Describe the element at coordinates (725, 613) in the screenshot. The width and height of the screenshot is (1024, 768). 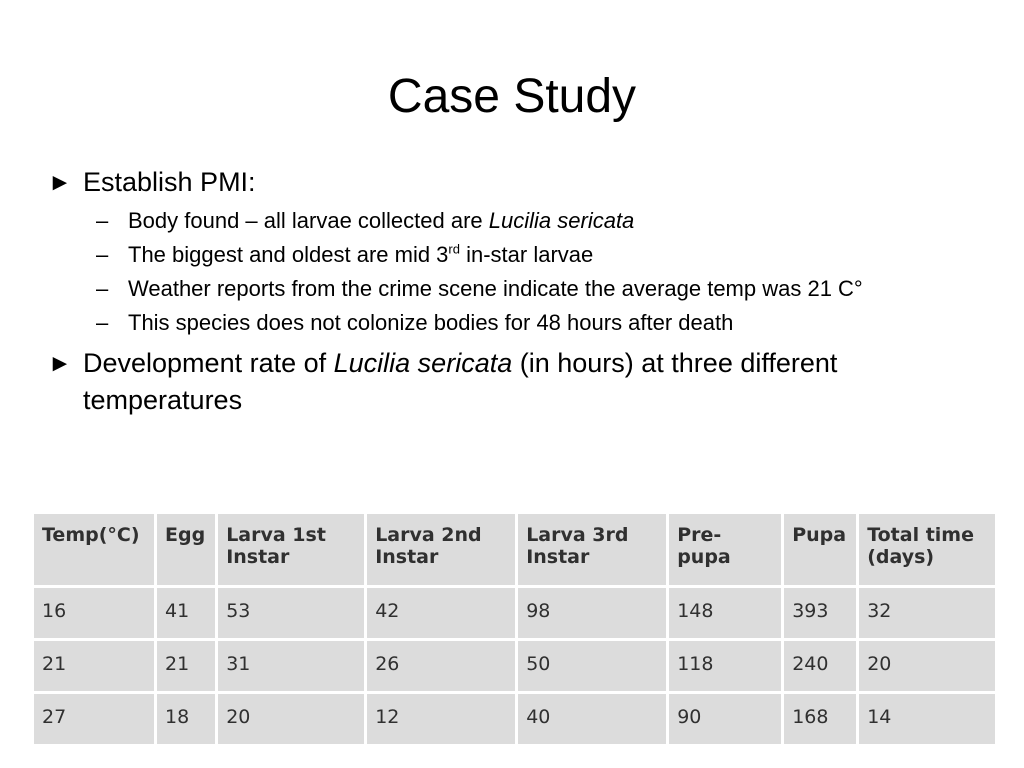
I see `table-cell: 148` at that location.